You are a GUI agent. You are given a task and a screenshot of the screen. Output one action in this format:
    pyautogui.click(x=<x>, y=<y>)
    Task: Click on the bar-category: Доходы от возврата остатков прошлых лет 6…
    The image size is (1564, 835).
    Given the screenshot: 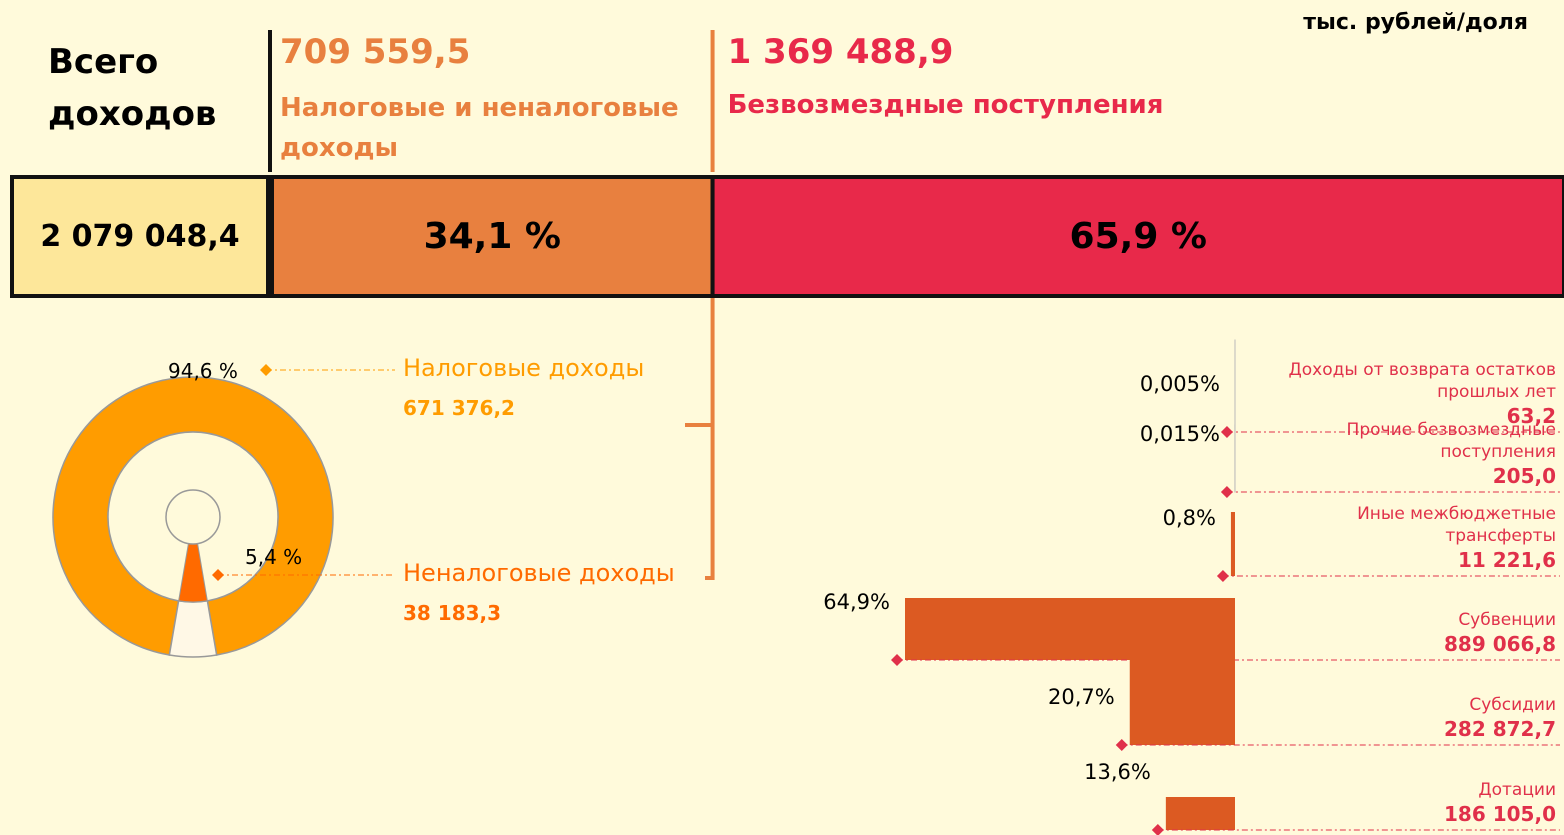 What is the action you would take?
    pyautogui.click(x=1406, y=394)
    